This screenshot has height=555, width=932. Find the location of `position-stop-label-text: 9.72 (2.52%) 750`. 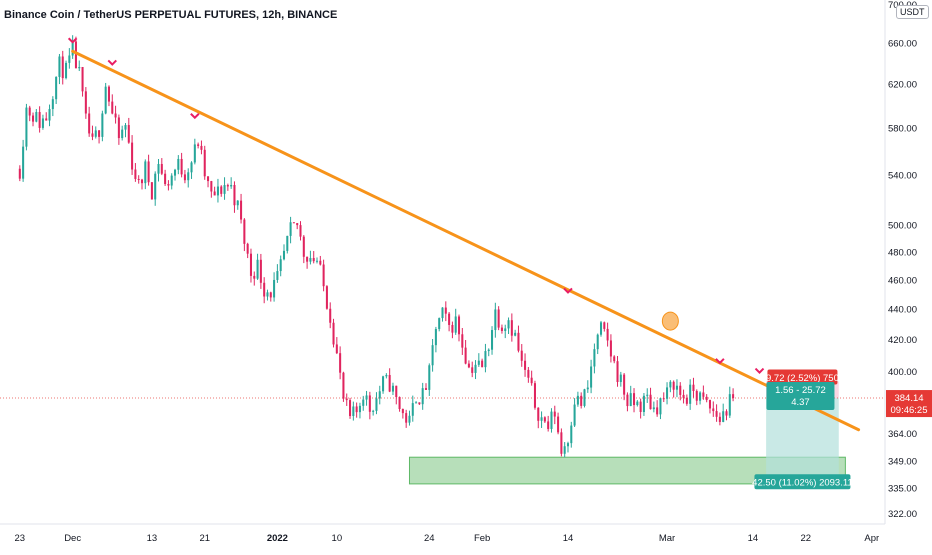

position-stop-label-text: 9.72 (2.52%) 750 is located at coordinates (802, 378).